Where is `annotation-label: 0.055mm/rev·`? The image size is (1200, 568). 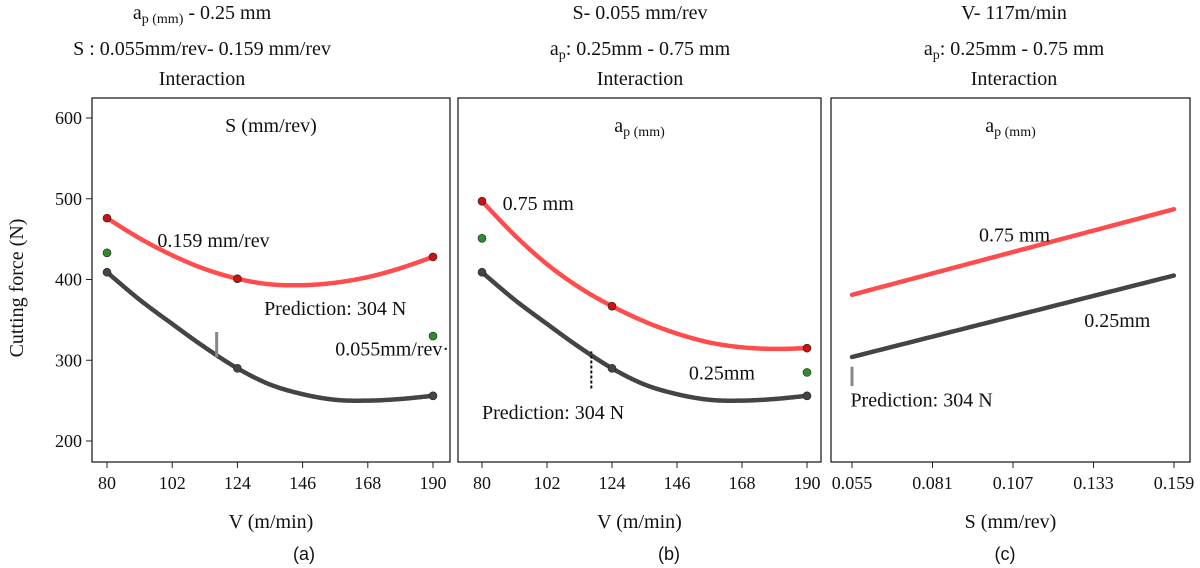
annotation-label: 0.055mm/rev· is located at coordinates (392, 349).